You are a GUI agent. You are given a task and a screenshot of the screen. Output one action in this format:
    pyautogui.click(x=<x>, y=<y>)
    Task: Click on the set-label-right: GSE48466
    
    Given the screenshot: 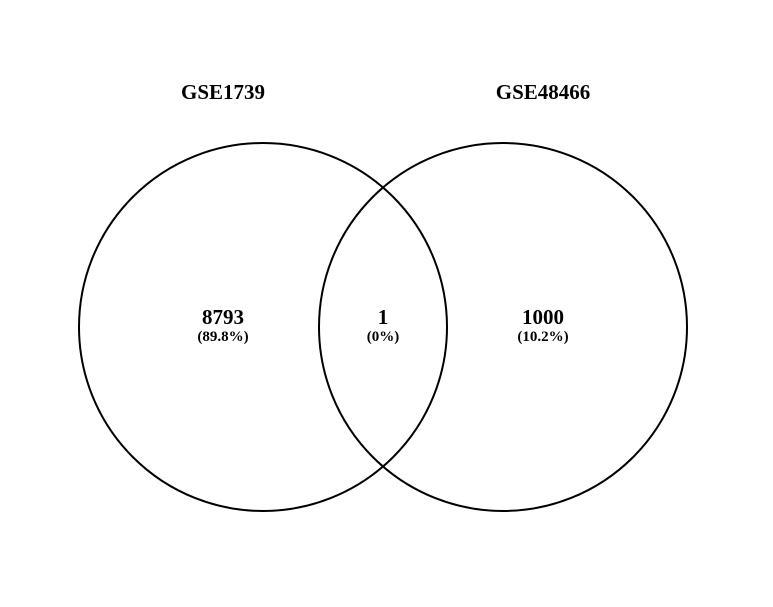 What is the action you would take?
    pyautogui.click(x=543, y=92)
    